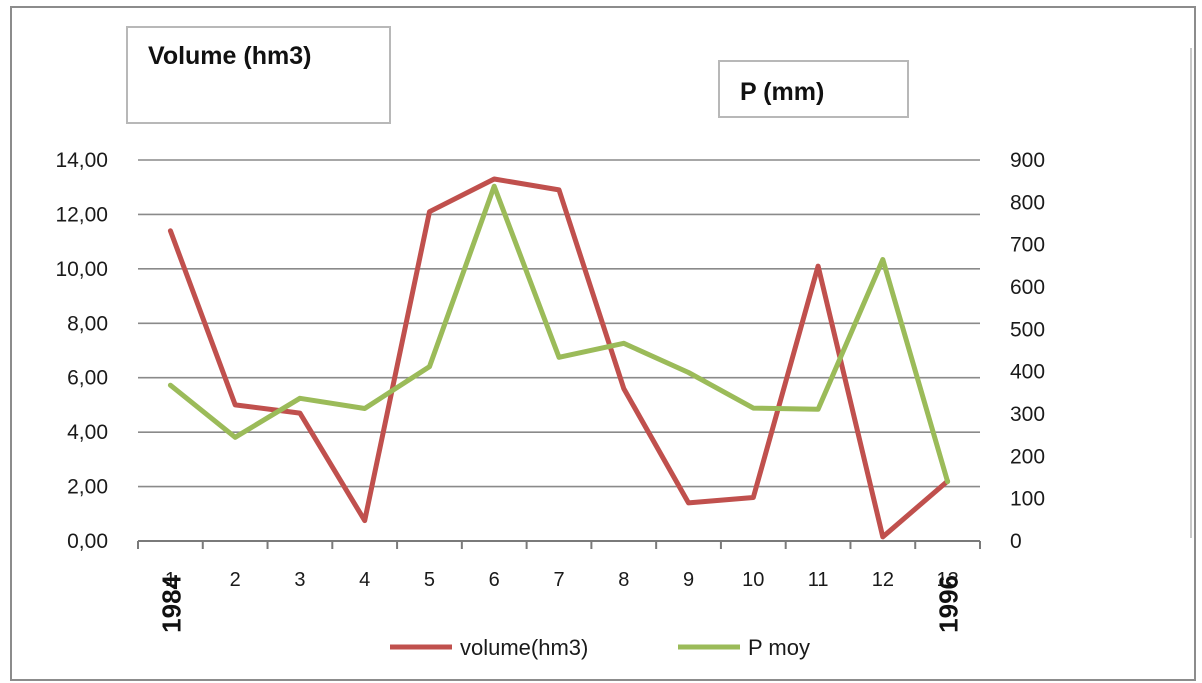 The image size is (1202, 683). I want to click on x-axis-tick-label: 1, so click(170, 580).